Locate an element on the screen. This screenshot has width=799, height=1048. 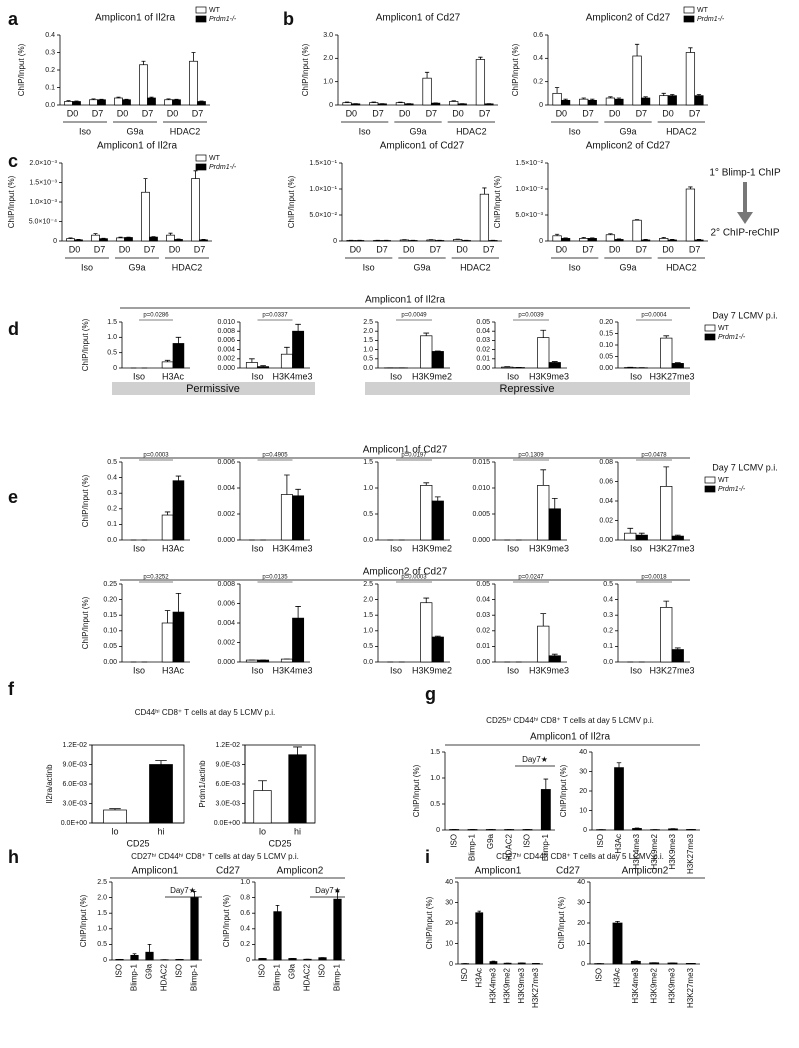
annotation: Cd27 is located at coordinates (568, 871).